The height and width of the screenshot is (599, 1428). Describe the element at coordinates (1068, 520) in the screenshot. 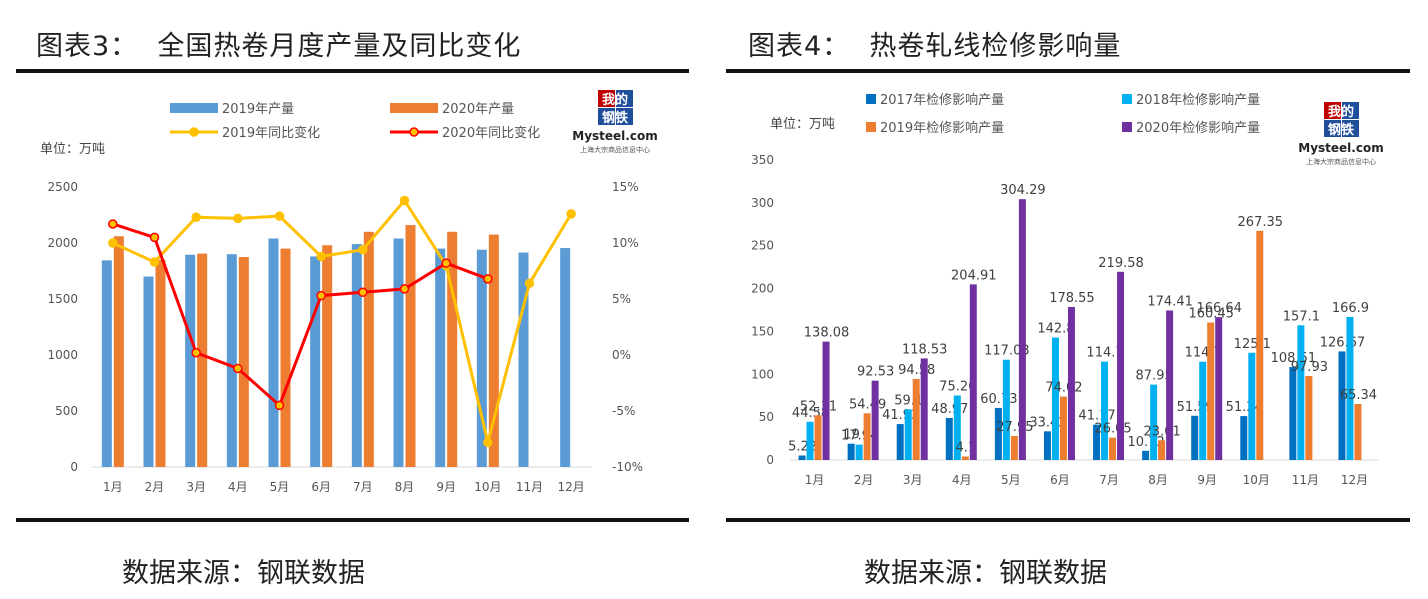

I see `figure-4-bottom-rule` at that location.